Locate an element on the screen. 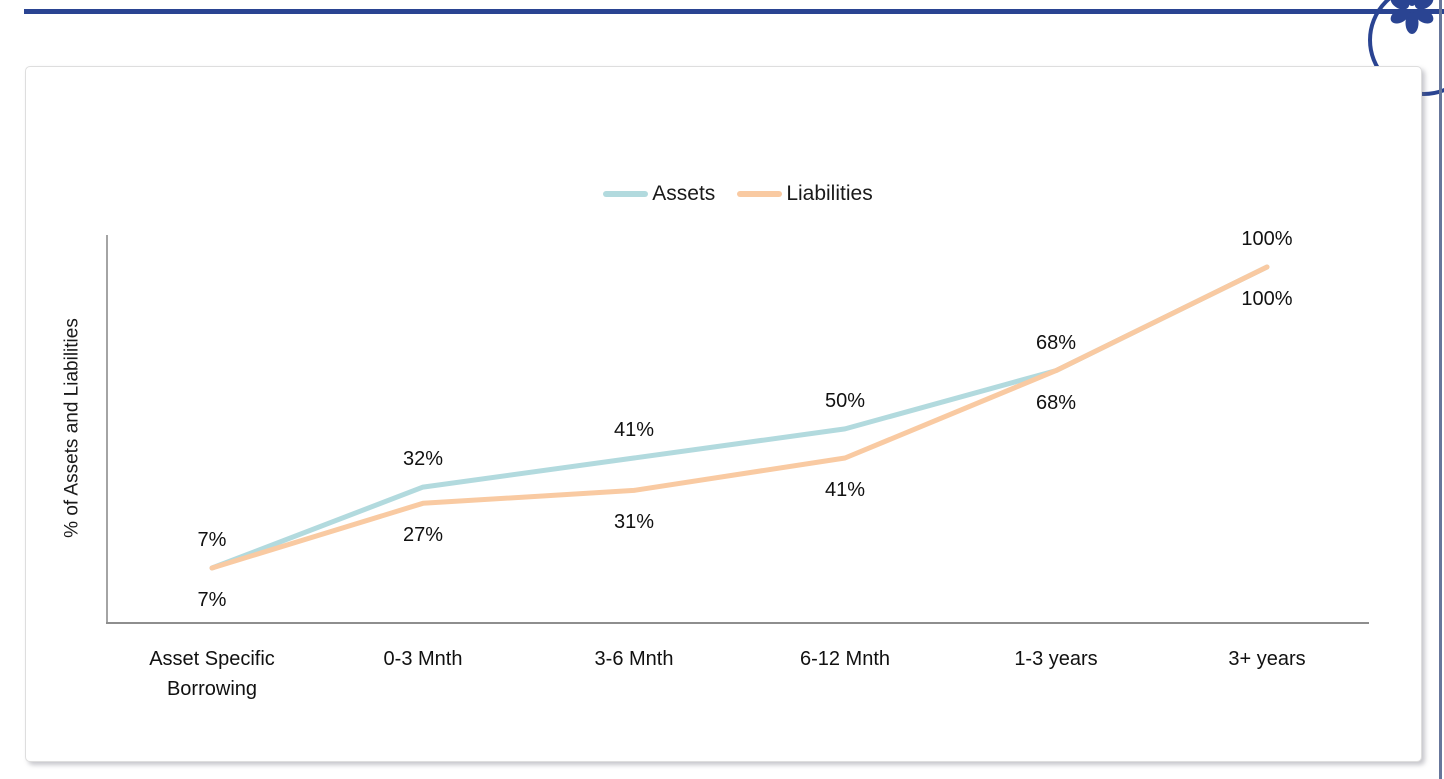 The width and height of the screenshot is (1444, 779). assets-point-label: 100% is located at coordinates (1267, 239).